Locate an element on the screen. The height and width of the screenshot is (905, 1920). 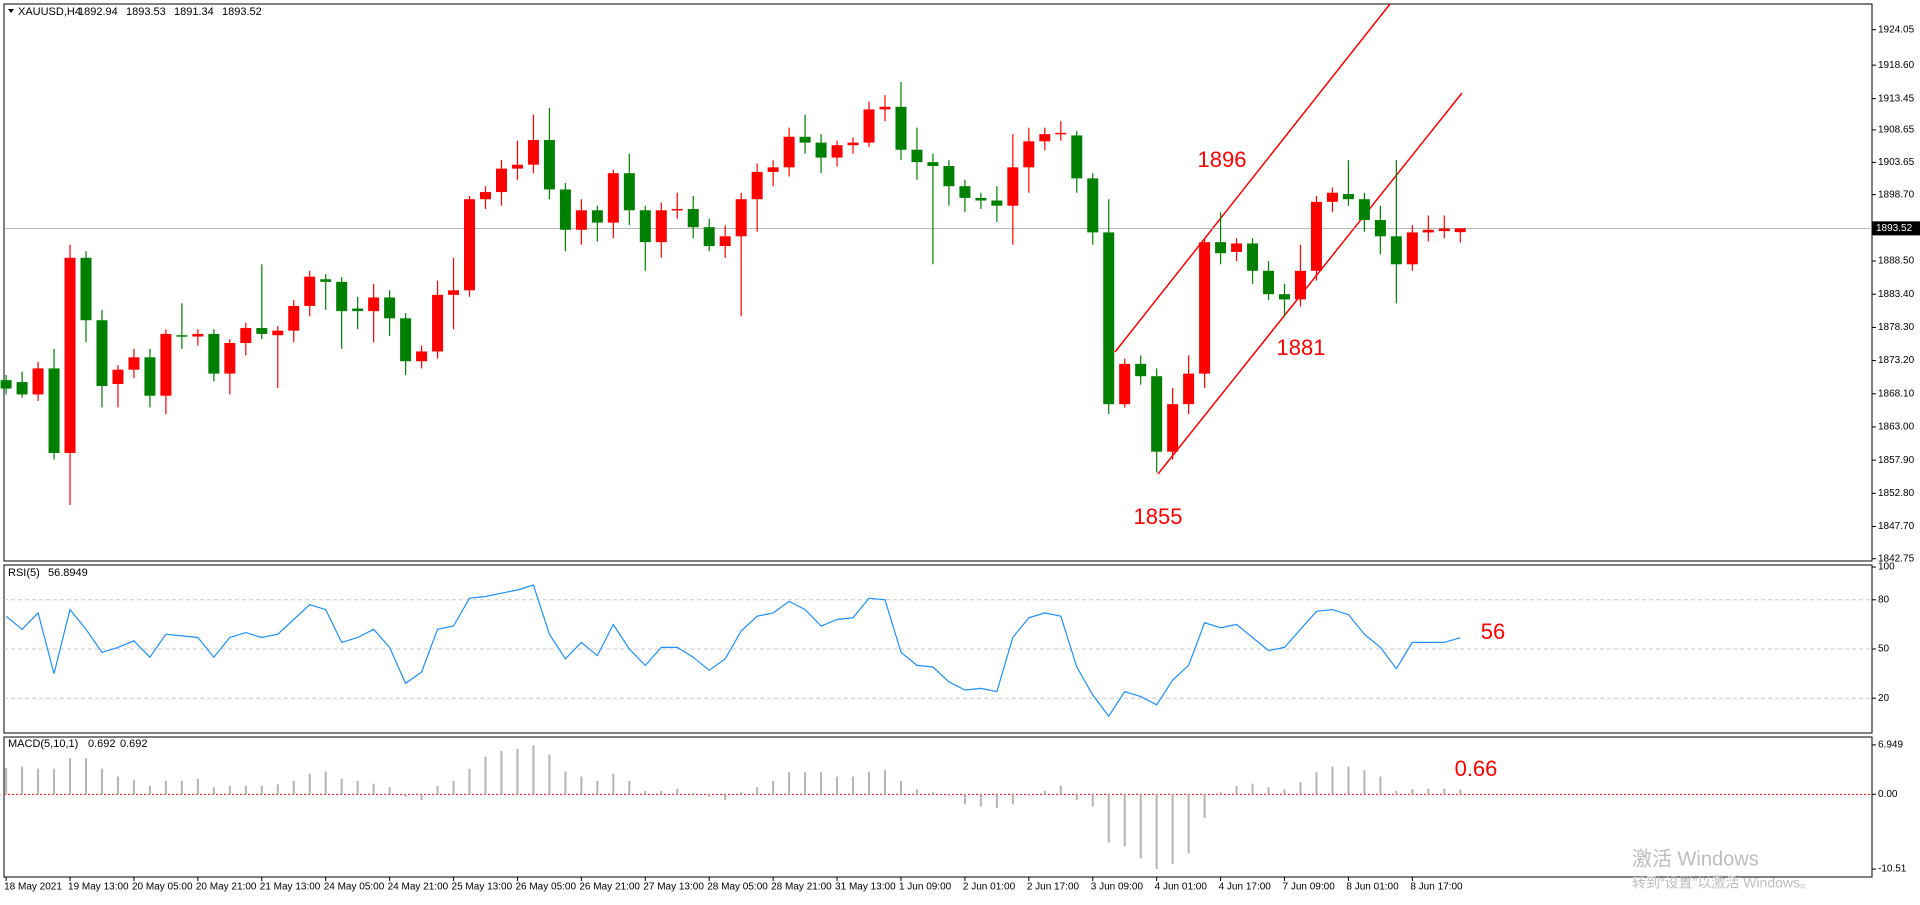
header-low: 1891.34 is located at coordinates (194, 12).